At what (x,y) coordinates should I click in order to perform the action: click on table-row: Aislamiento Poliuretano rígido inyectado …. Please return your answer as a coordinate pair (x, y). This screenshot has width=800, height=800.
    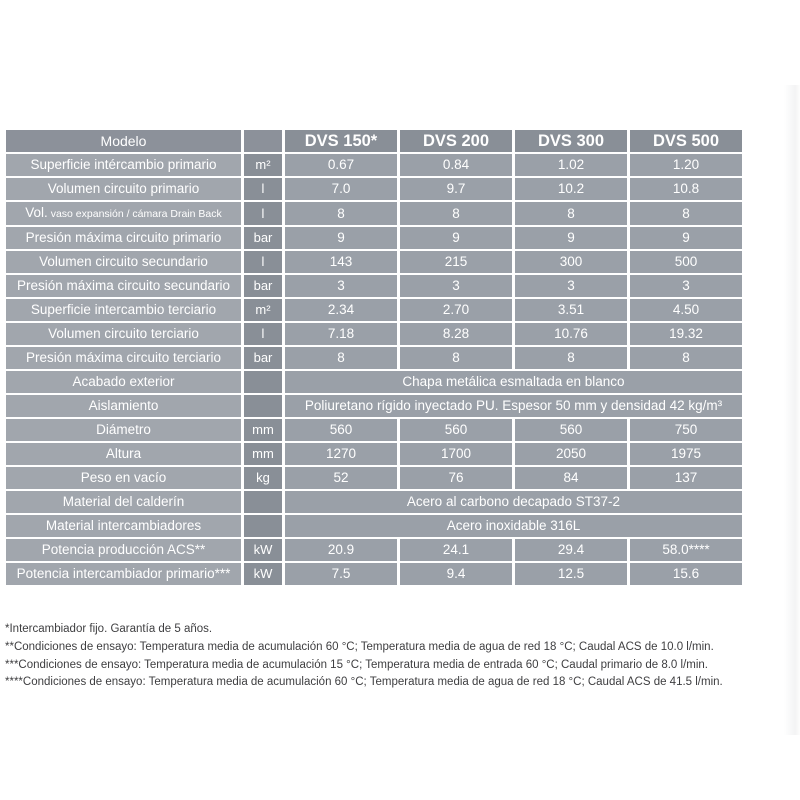
    Looking at the image, I should click on (374, 406).